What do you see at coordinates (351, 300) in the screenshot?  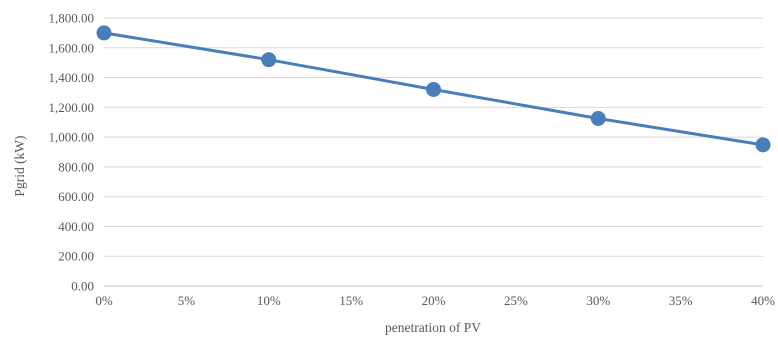 I see `x-tick-label: 15%` at bounding box center [351, 300].